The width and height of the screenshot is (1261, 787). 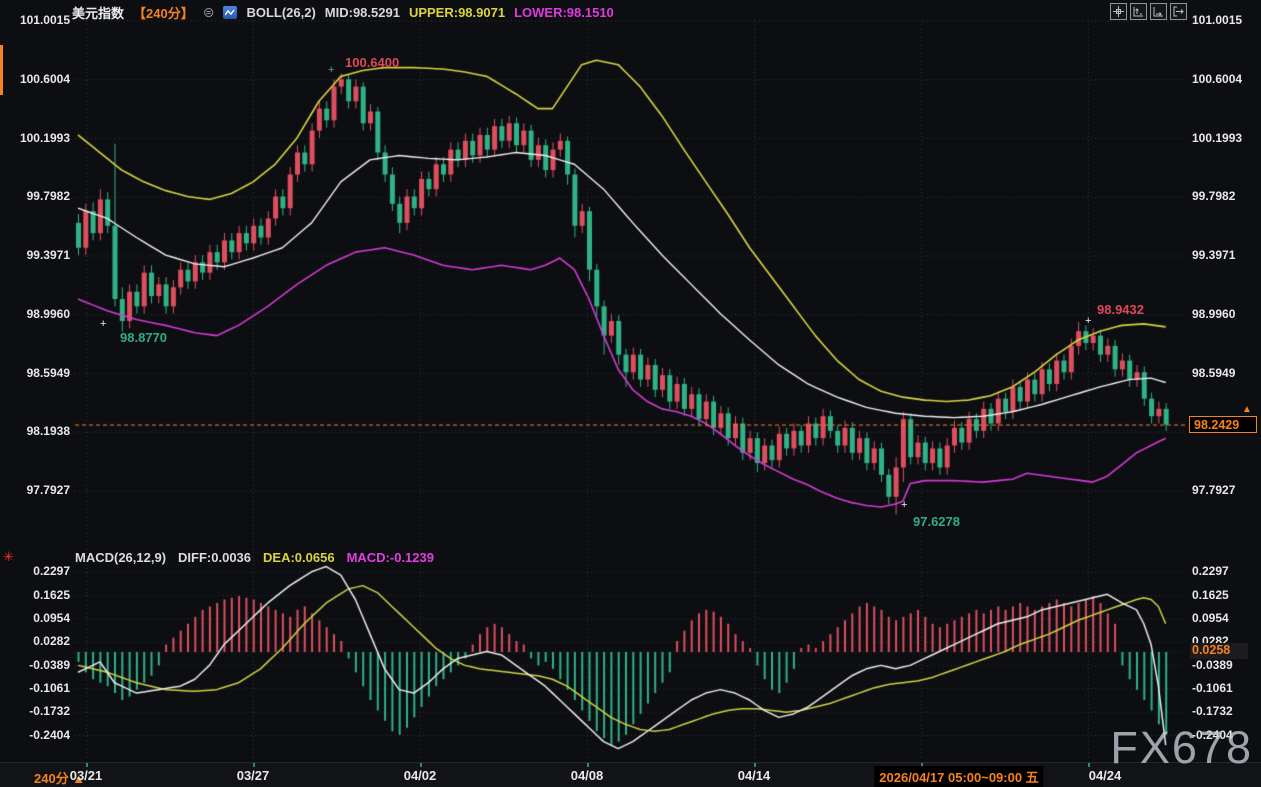 I want to click on left-edge-marker, so click(x=1, y=70).